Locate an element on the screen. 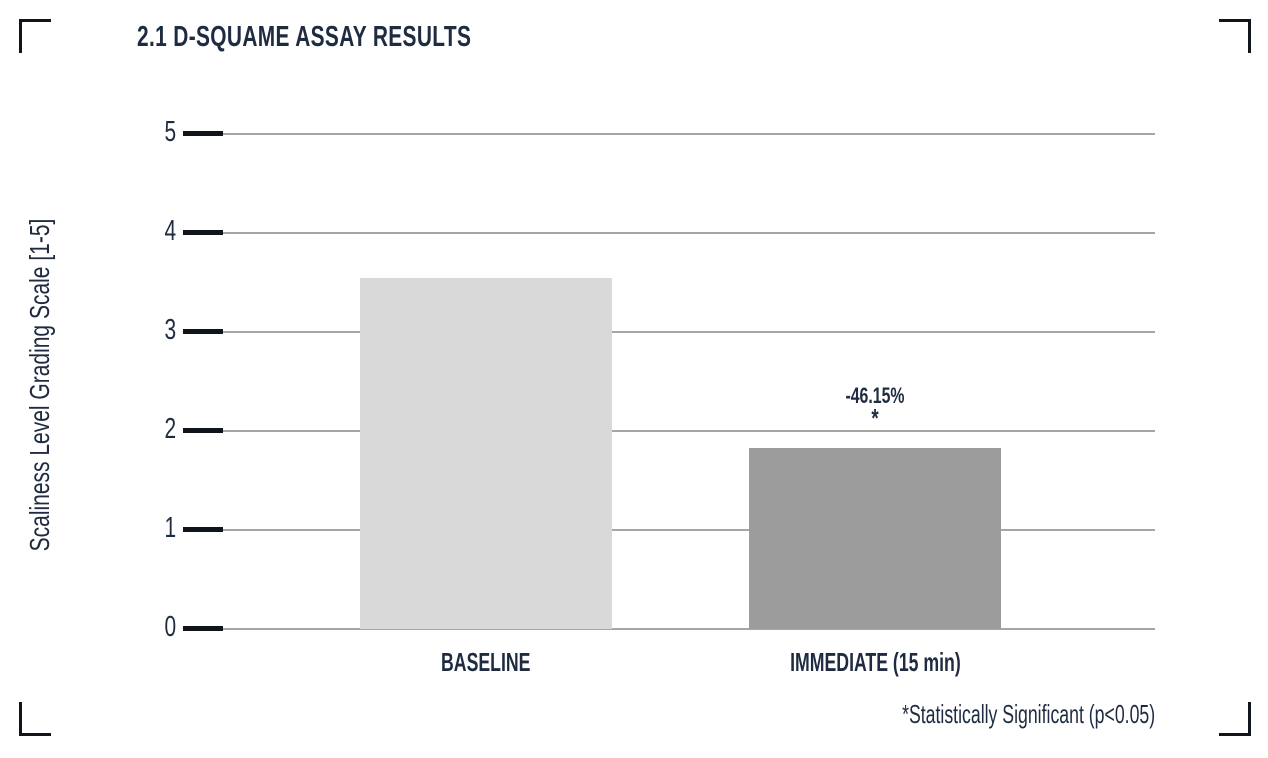  y-tick-label-4: 4 is located at coordinates (116, 231).